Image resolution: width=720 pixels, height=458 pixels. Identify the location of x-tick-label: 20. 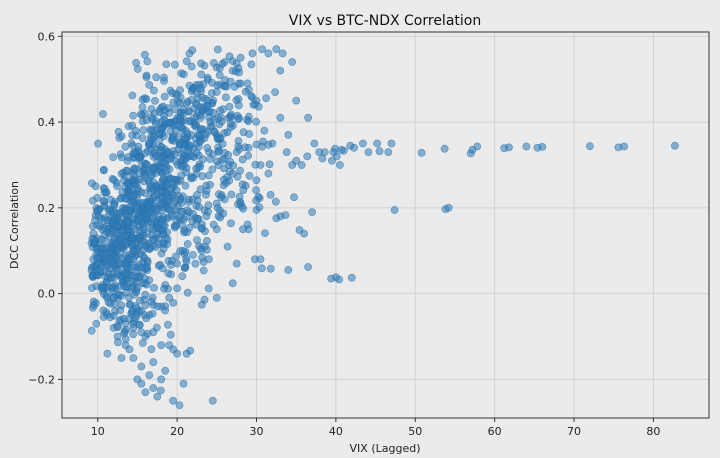
(177, 431).